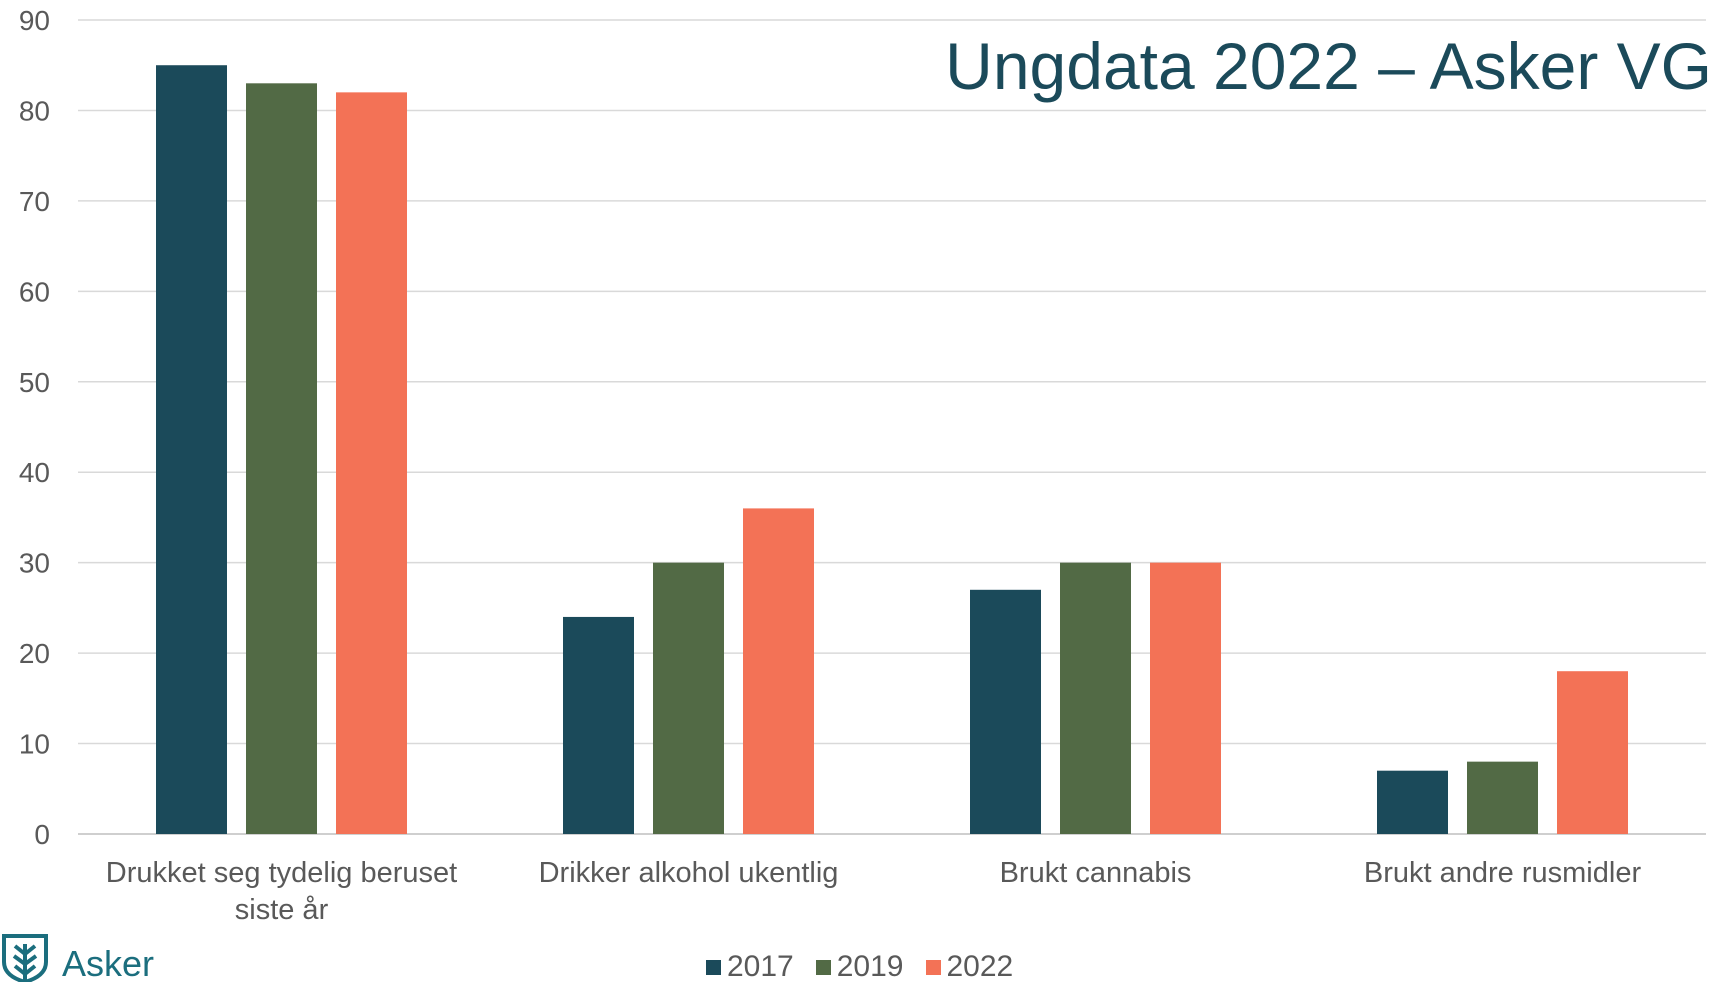 The image size is (1712, 984). I want to click on legend-item-2019: 2019, so click(859, 967).